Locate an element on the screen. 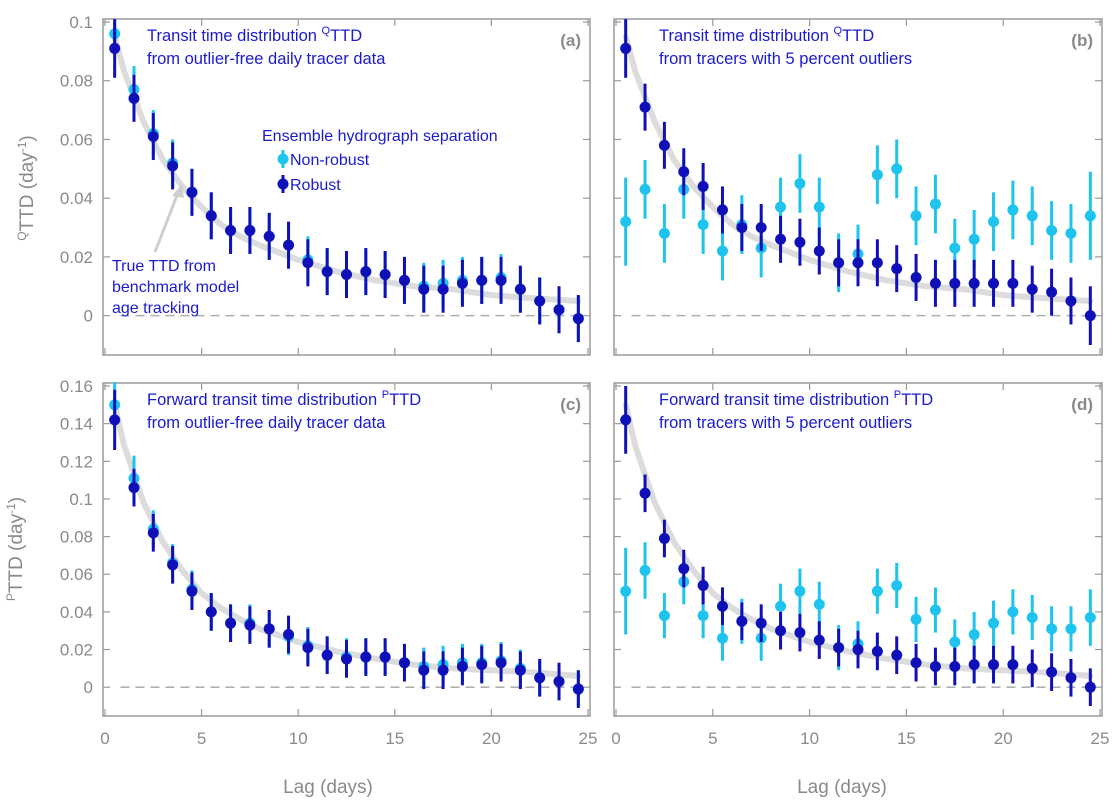  panel-b-title-main: Transit time distribution is located at coordinates (746, 36).